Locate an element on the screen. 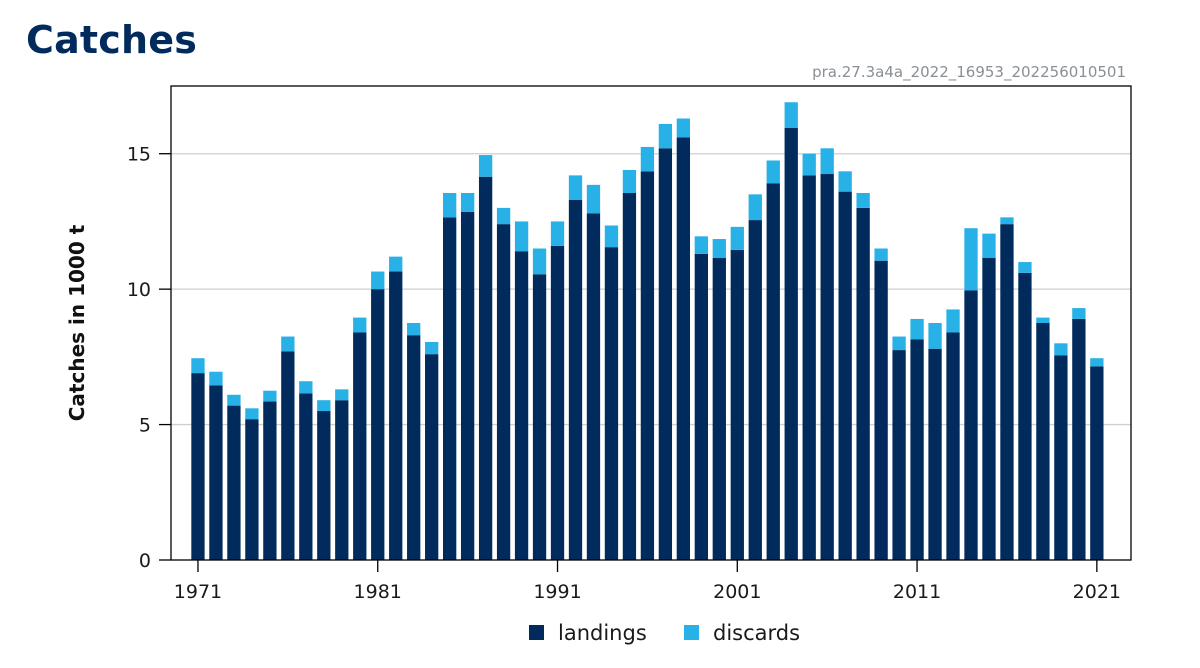 The height and width of the screenshot is (668, 1200). bar-discards-2015 is located at coordinates (989, 245).